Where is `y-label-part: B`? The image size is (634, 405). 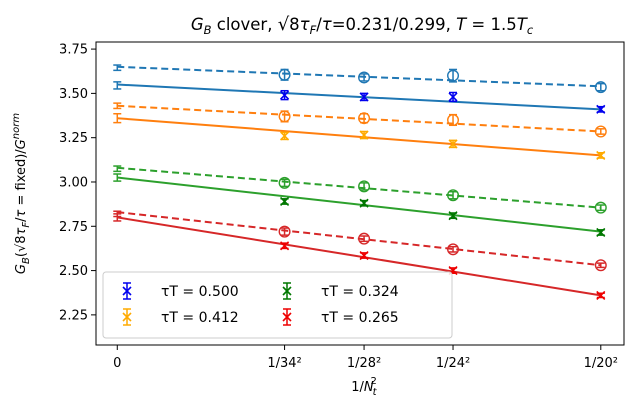
y-label-part: B is located at coordinates (26, 260).